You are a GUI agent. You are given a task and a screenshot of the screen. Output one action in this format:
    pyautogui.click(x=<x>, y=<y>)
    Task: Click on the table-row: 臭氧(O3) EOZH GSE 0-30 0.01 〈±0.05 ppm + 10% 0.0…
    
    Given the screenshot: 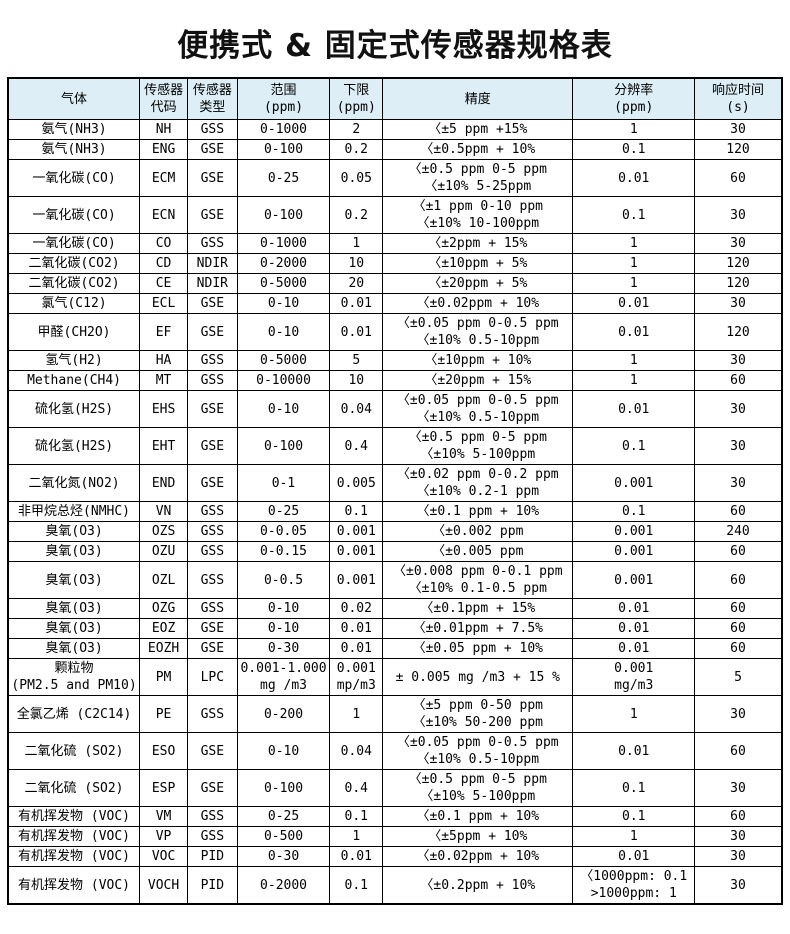 What is the action you would take?
    pyautogui.click(x=395, y=648)
    